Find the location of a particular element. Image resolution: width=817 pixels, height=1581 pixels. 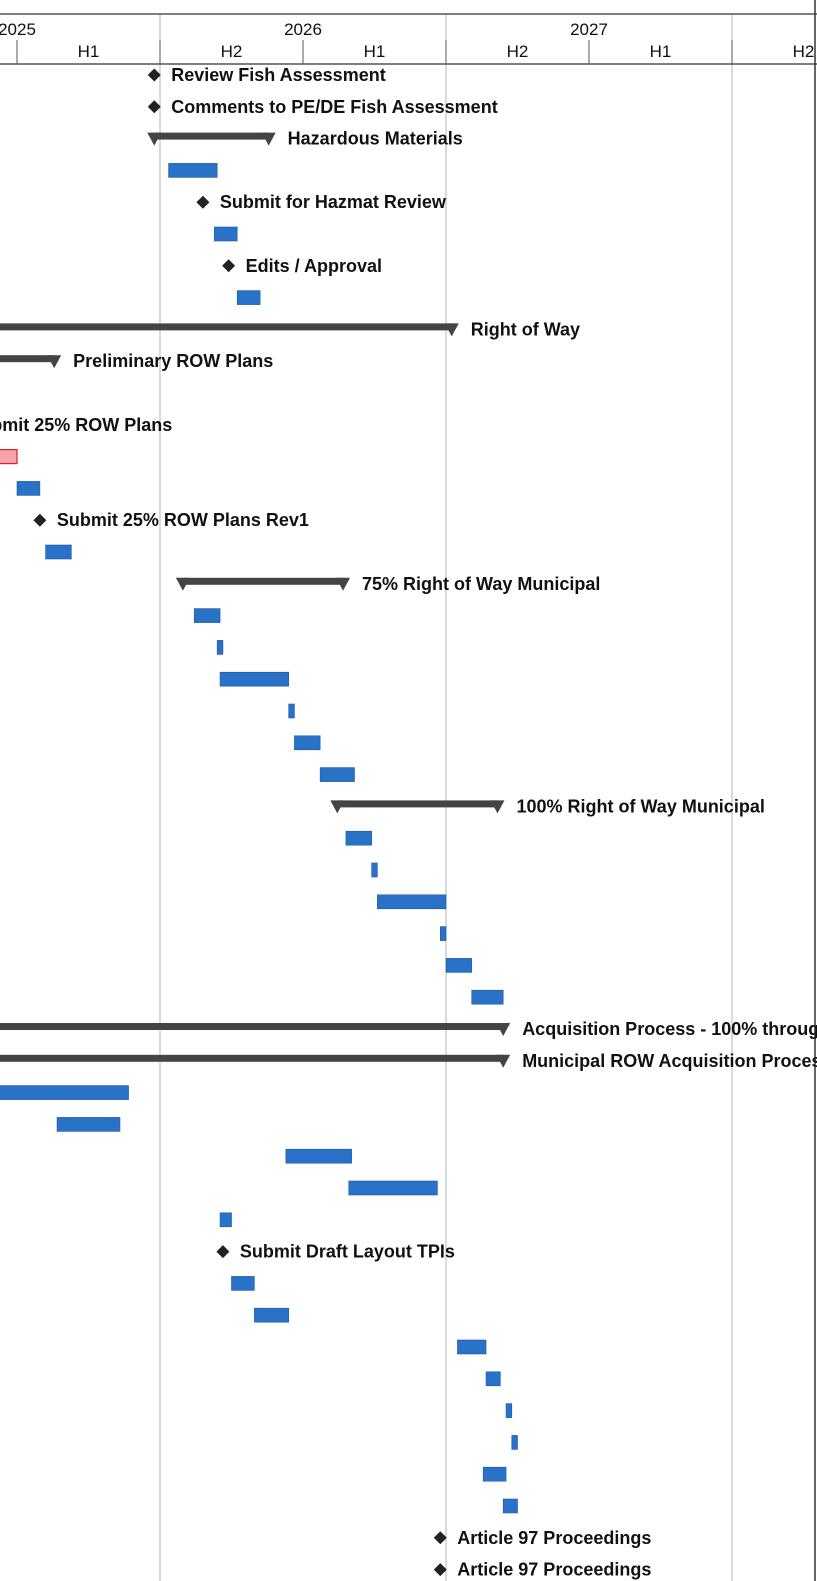

row-milestone: Submit Draft Layout TPIs is located at coordinates (335, 1252).